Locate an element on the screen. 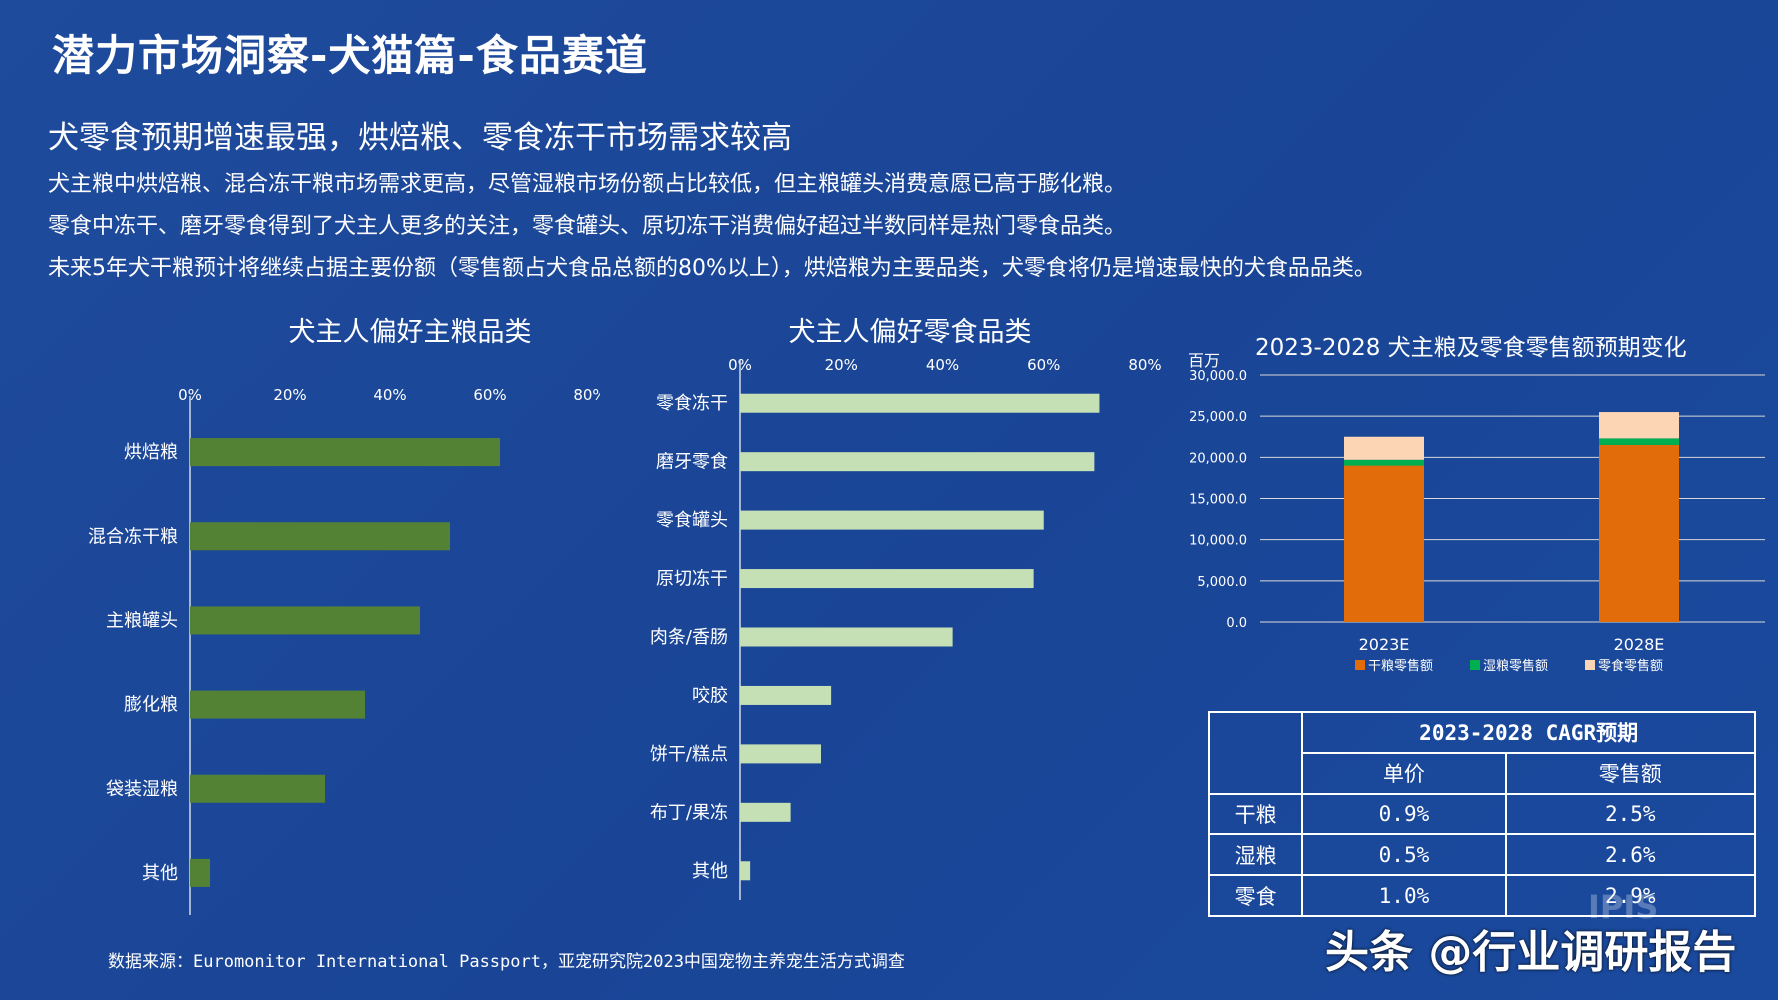  cagr-table-header: 2023-2028 CAGR预期 is located at coordinates (1528, 732).